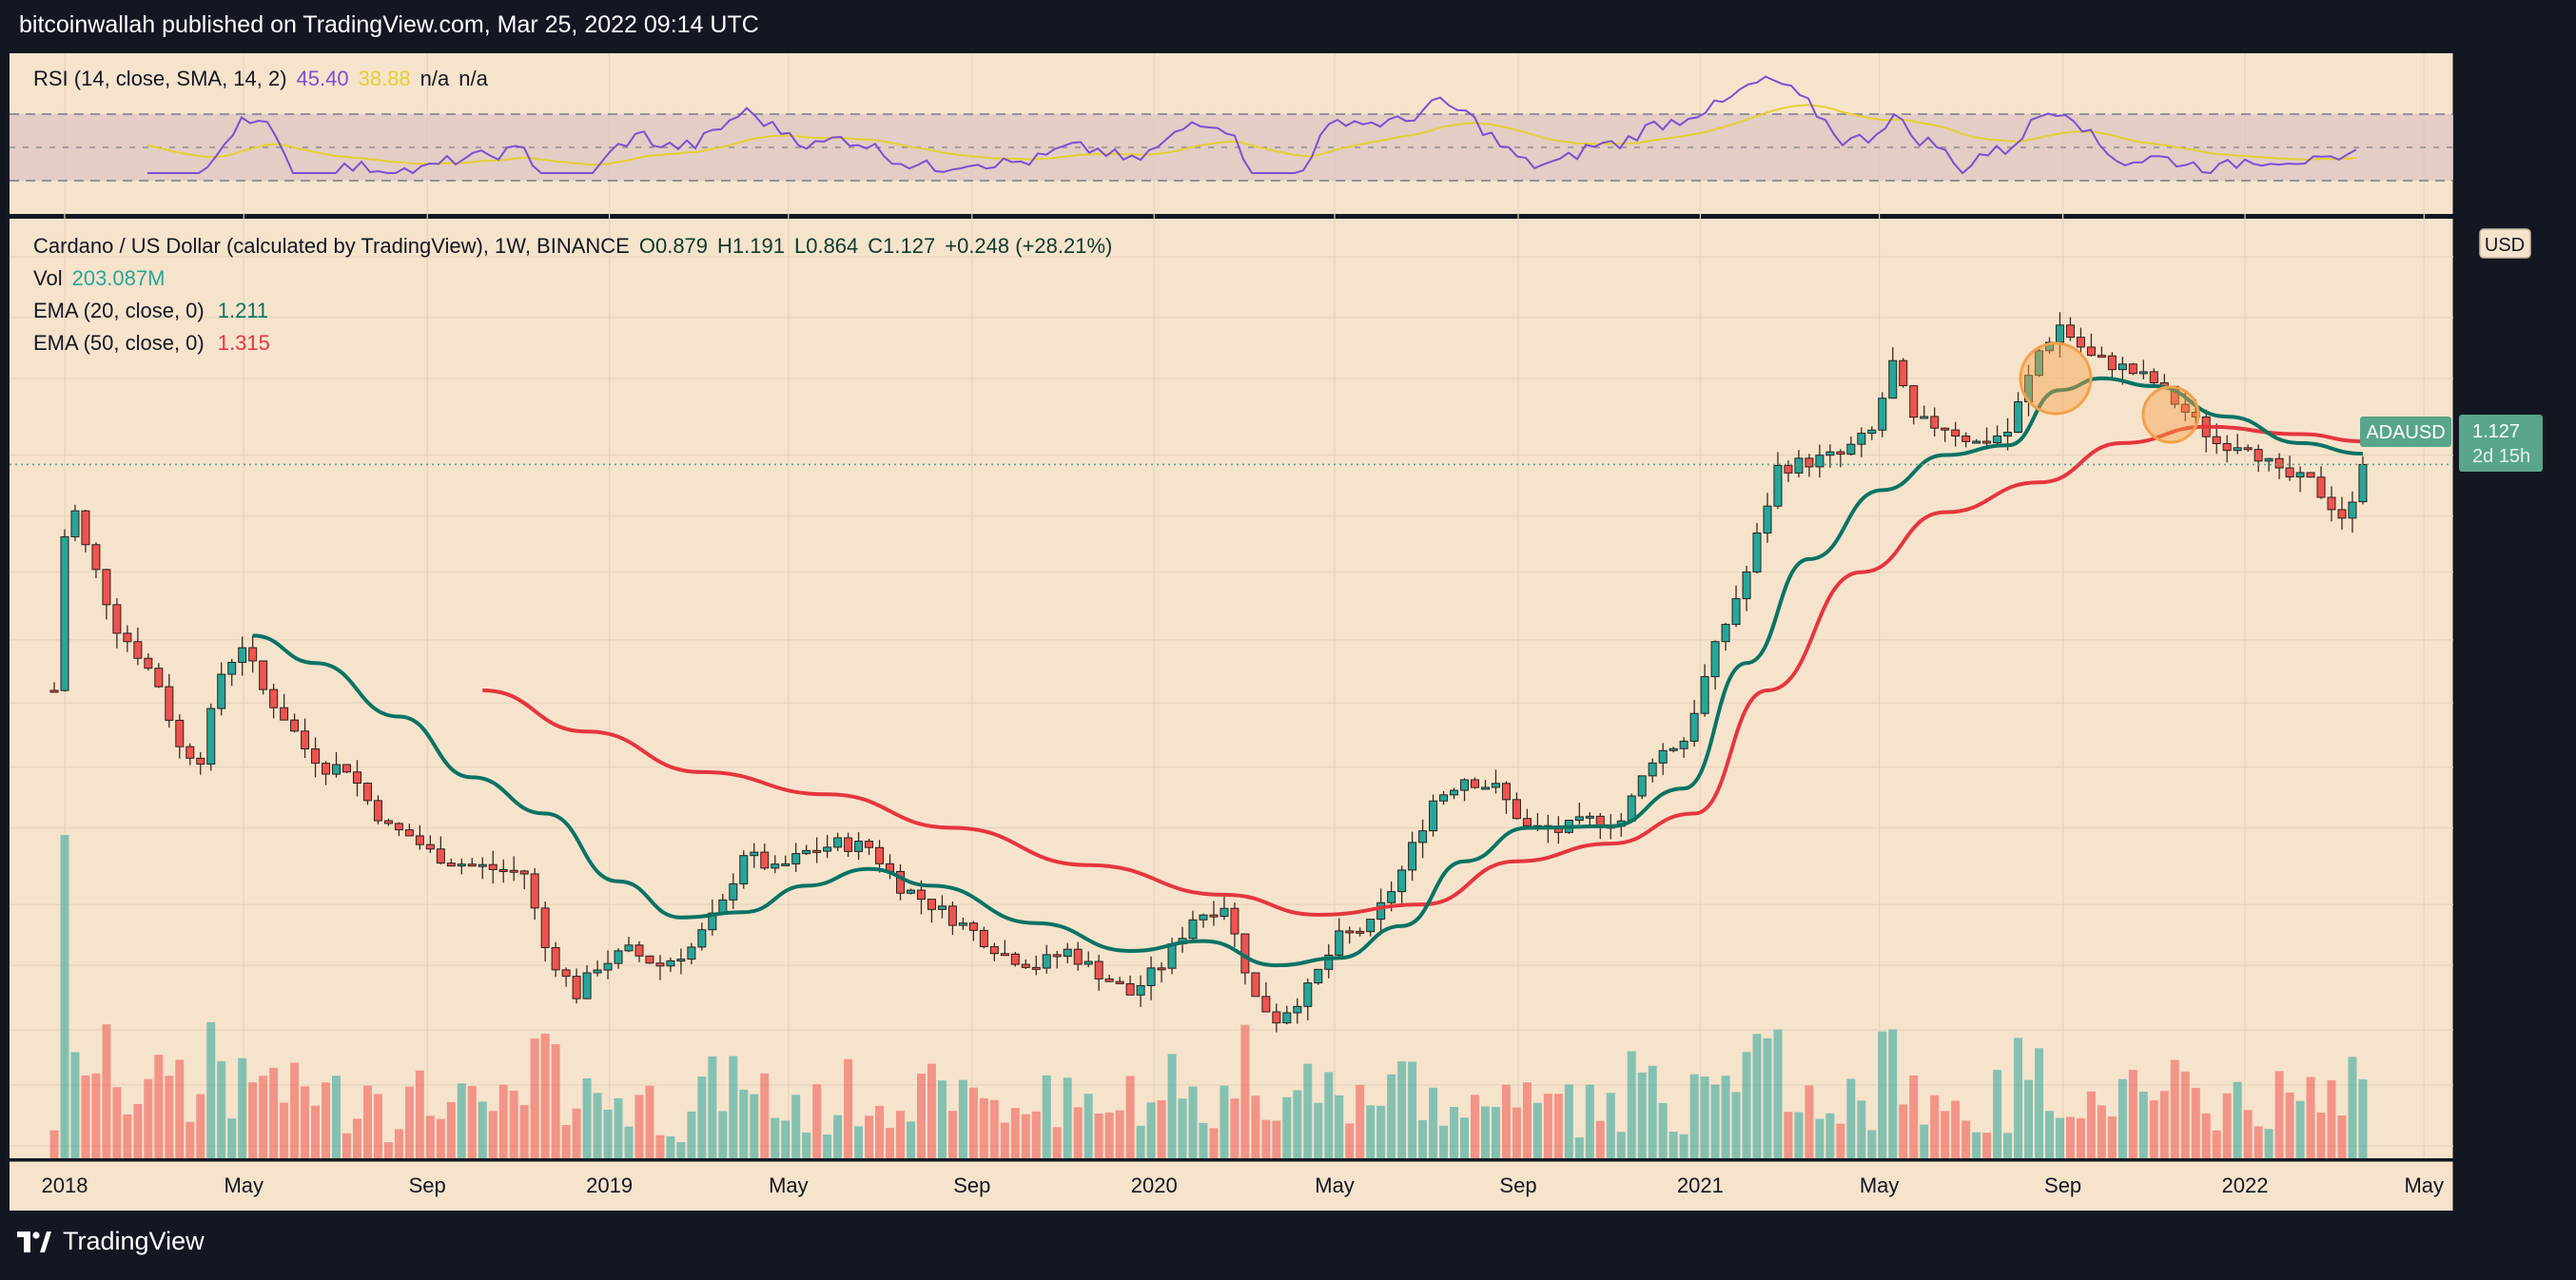 The image size is (2576, 1280). What do you see at coordinates (826, 246) in the screenshot?
I see `ohlc-low: L0.864` at bounding box center [826, 246].